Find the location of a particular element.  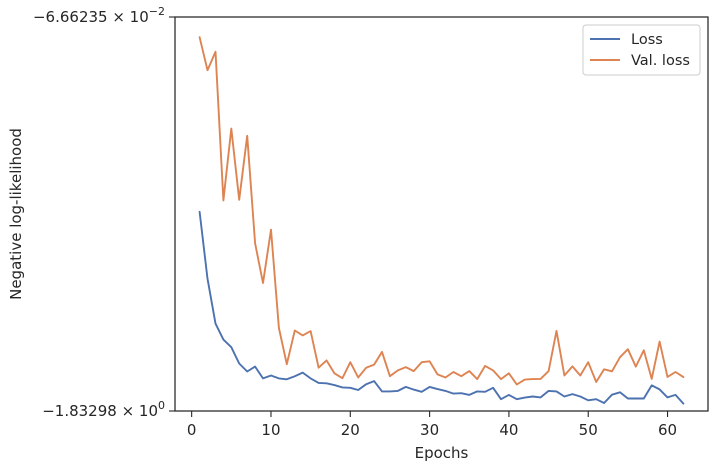

y-tick-label: −1.83298 × 100 is located at coordinates (103, 409).